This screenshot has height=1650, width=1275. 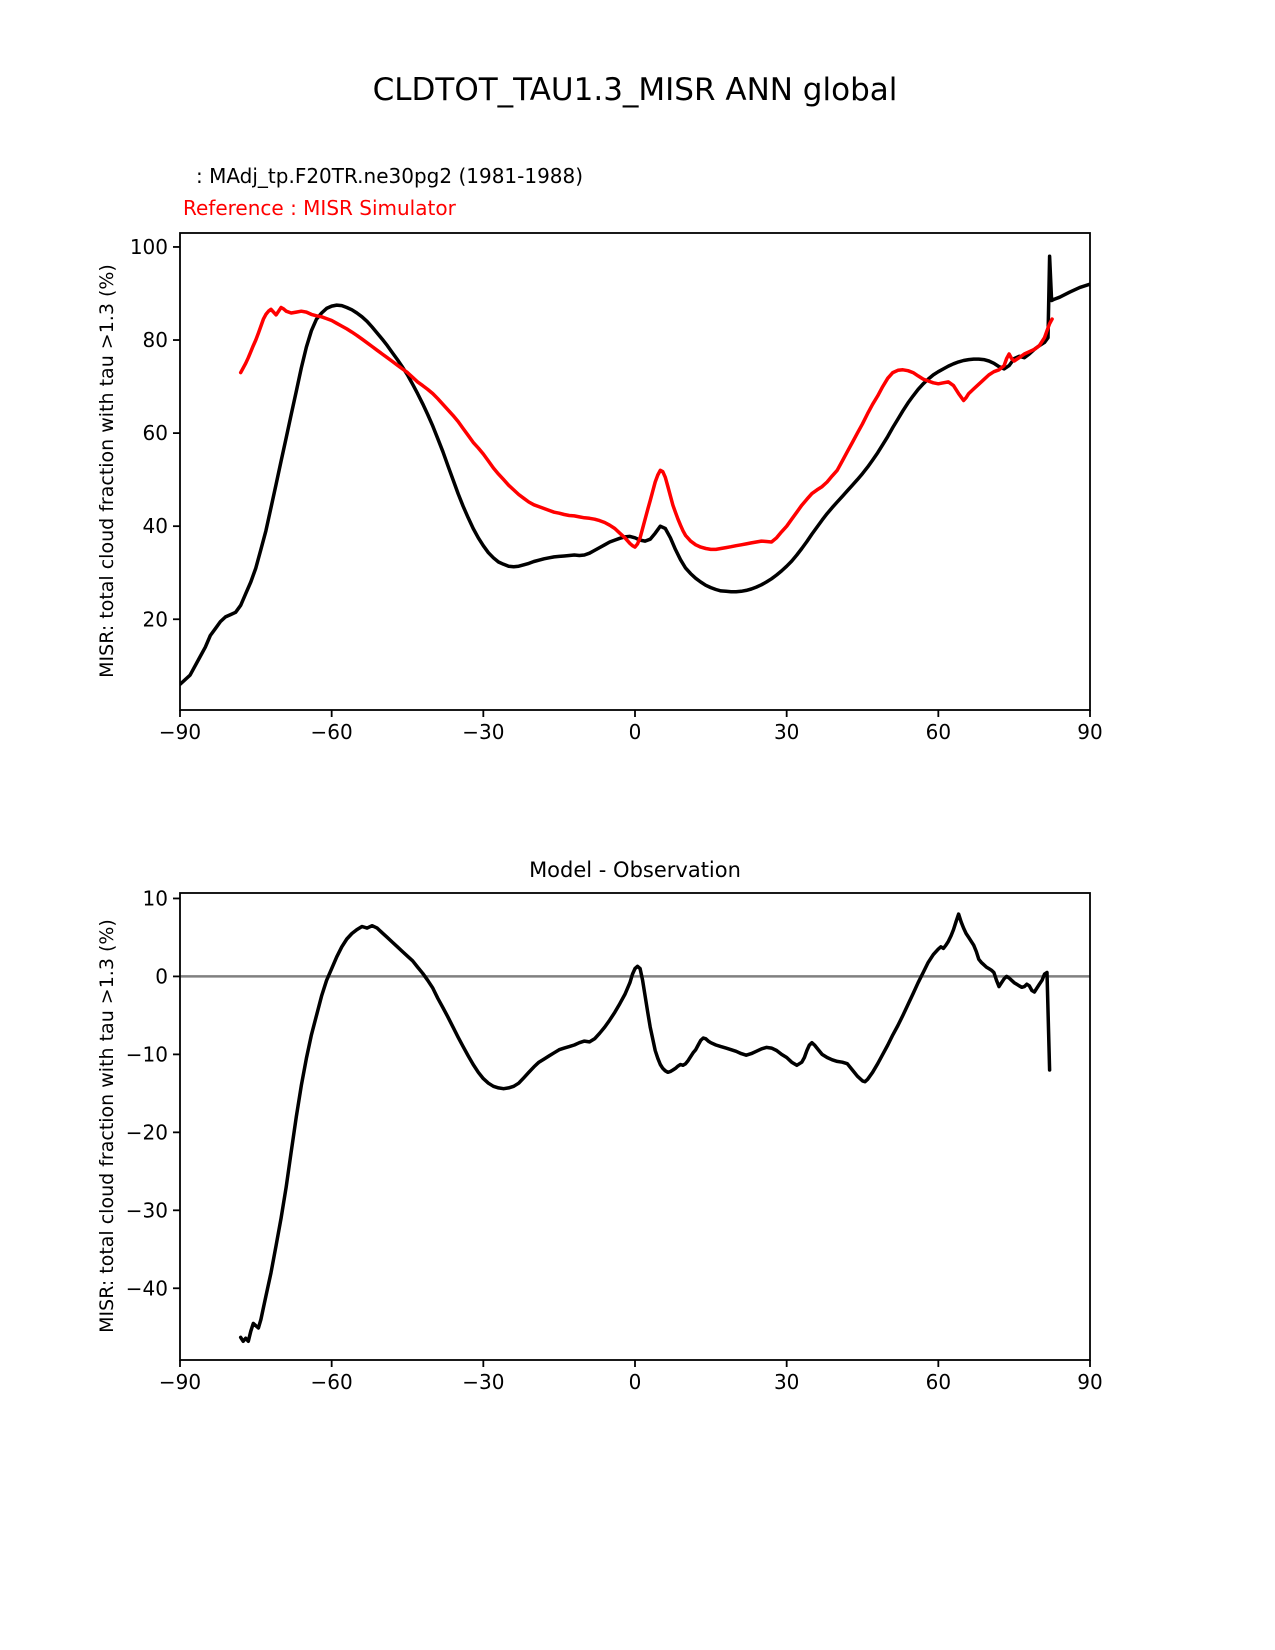 What do you see at coordinates (155, 340) in the screenshot?
I see `y-tick-label: 80` at bounding box center [155, 340].